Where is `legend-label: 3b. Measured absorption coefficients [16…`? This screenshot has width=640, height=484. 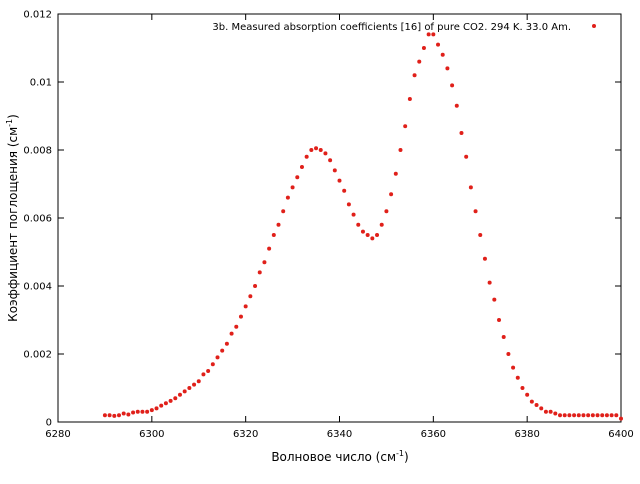 legend-label: 3b. Measured absorption coefficients [16… is located at coordinates (391, 27).